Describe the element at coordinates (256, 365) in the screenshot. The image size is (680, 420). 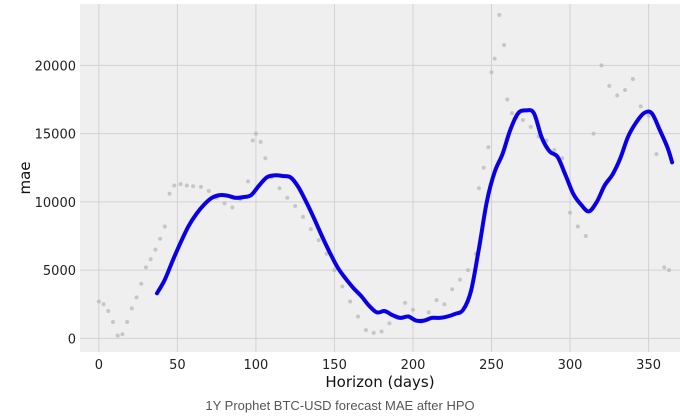
I see `x-tick-label: 100` at that location.